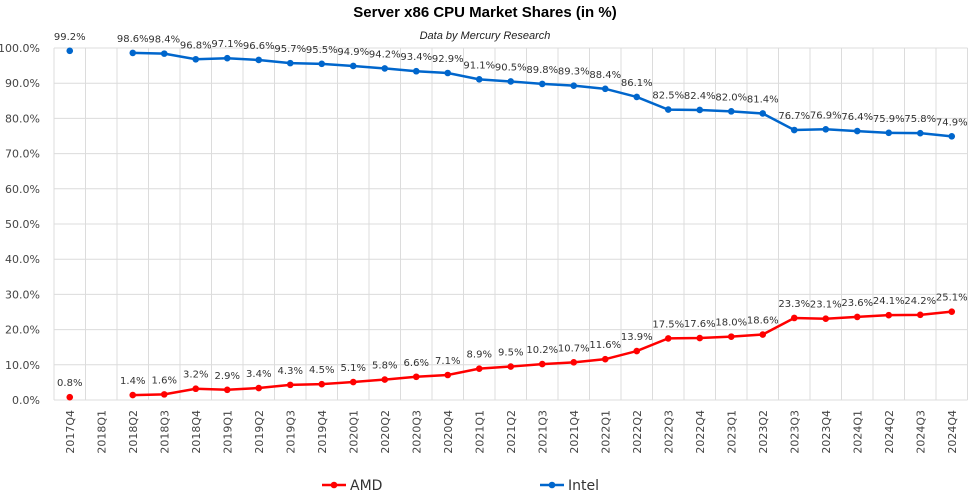 This screenshot has width=970, height=493. What do you see at coordinates (857, 432) in the screenshot?
I see `x-tick-label: 2024Q1` at bounding box center [857, 432].